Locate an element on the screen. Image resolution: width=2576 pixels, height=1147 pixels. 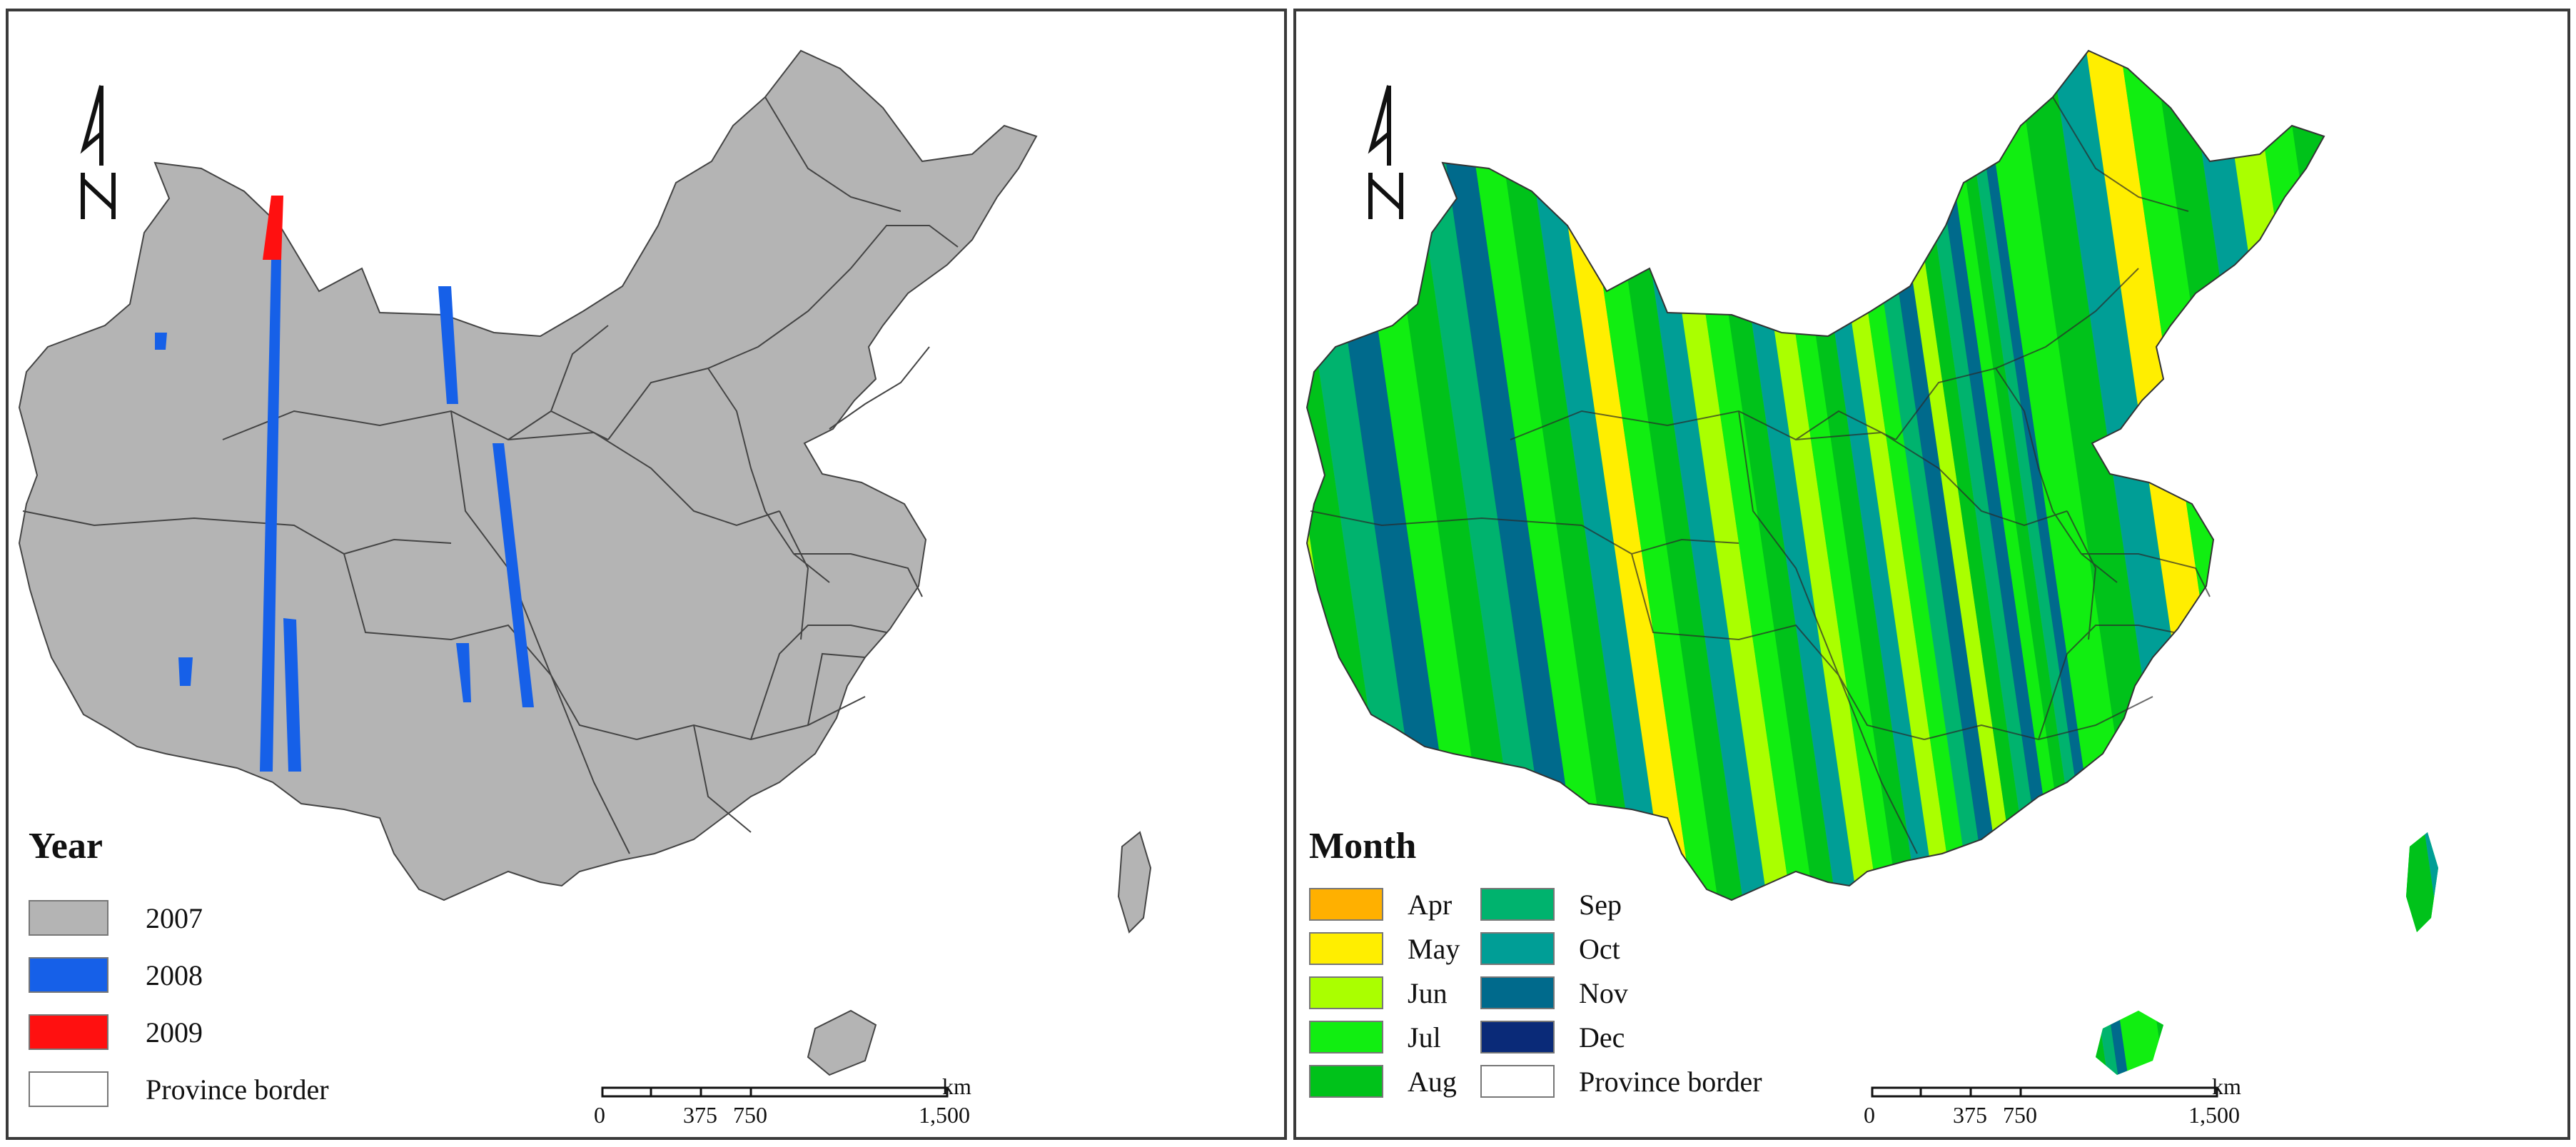
year-legend: Year 2007 2008 2009 Province border is located at coordinates (179, 972).